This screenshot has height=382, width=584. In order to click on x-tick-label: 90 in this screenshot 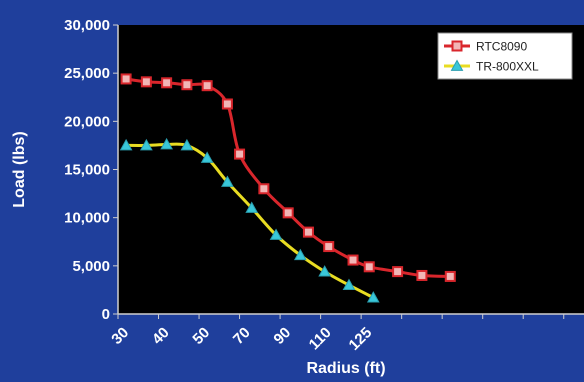, I will do `click(282, 336)`.